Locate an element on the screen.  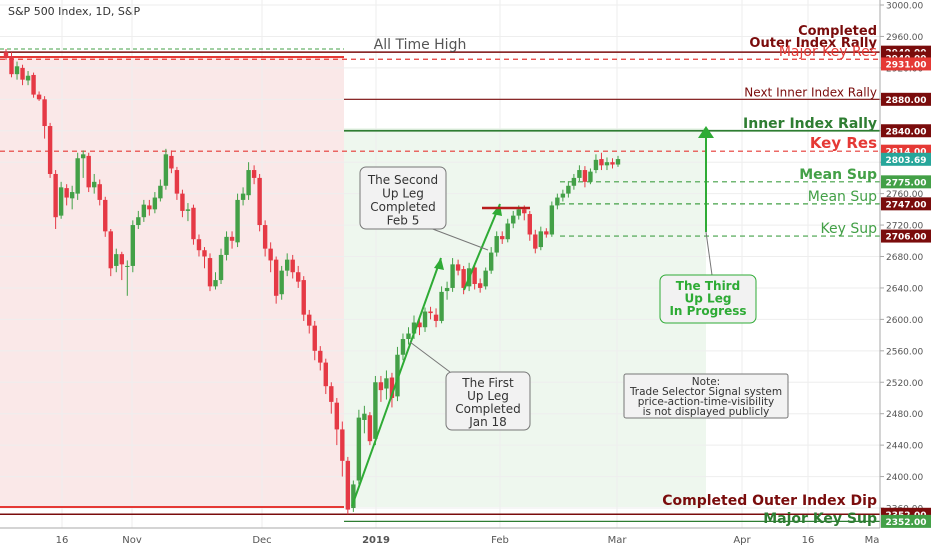
first-leg-arrowhead is located at coordinates (439, 264).